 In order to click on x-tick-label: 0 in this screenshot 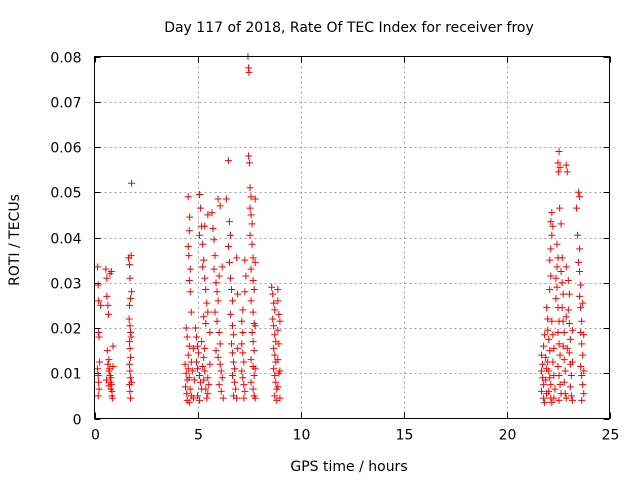, I will do `click(95, 436)`.